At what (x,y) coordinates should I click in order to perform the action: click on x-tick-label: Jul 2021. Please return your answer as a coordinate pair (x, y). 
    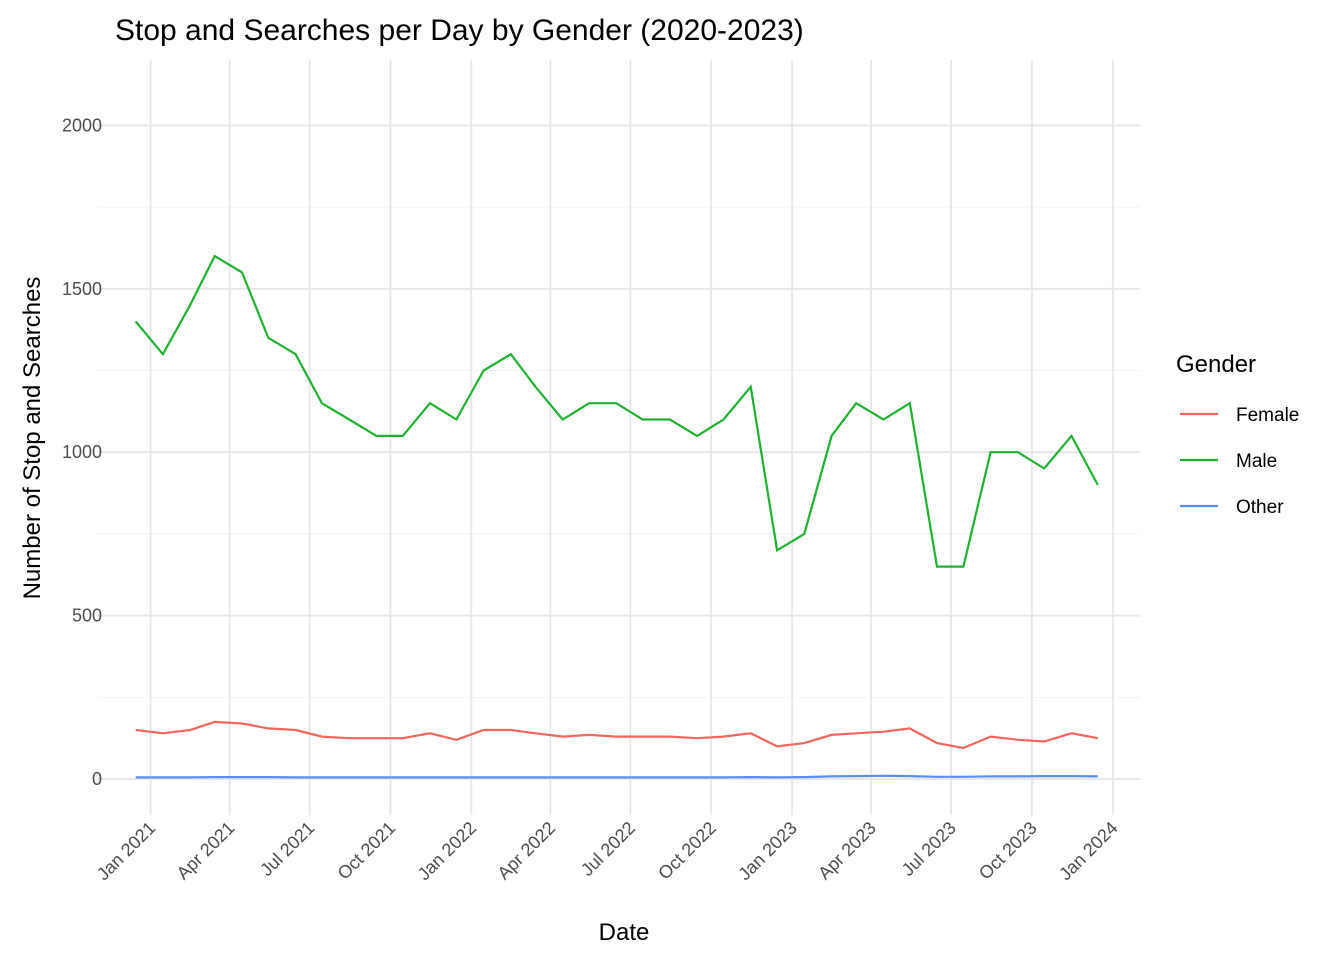
    Looking at the image, I should click on (287, 849).